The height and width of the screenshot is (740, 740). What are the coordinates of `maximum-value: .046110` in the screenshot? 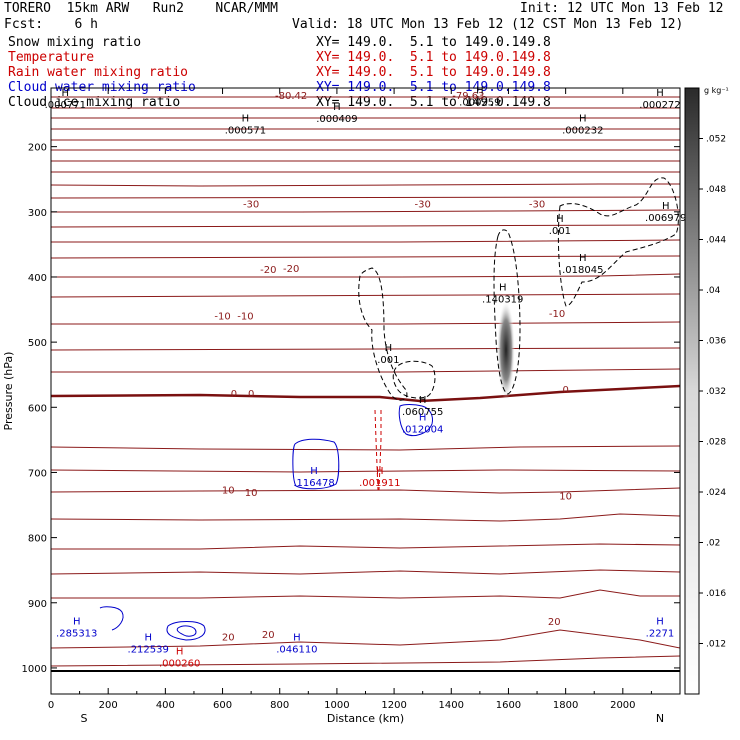 It's located at (296, 649).